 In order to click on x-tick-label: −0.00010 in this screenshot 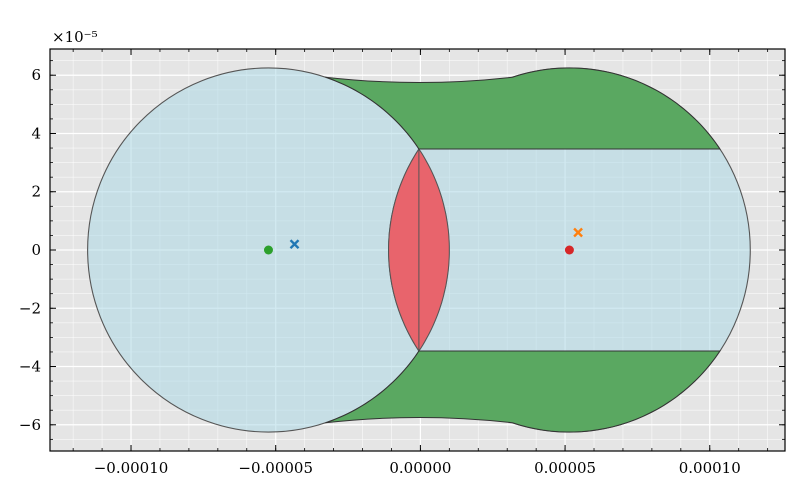, I will do `click(131, 468)`.